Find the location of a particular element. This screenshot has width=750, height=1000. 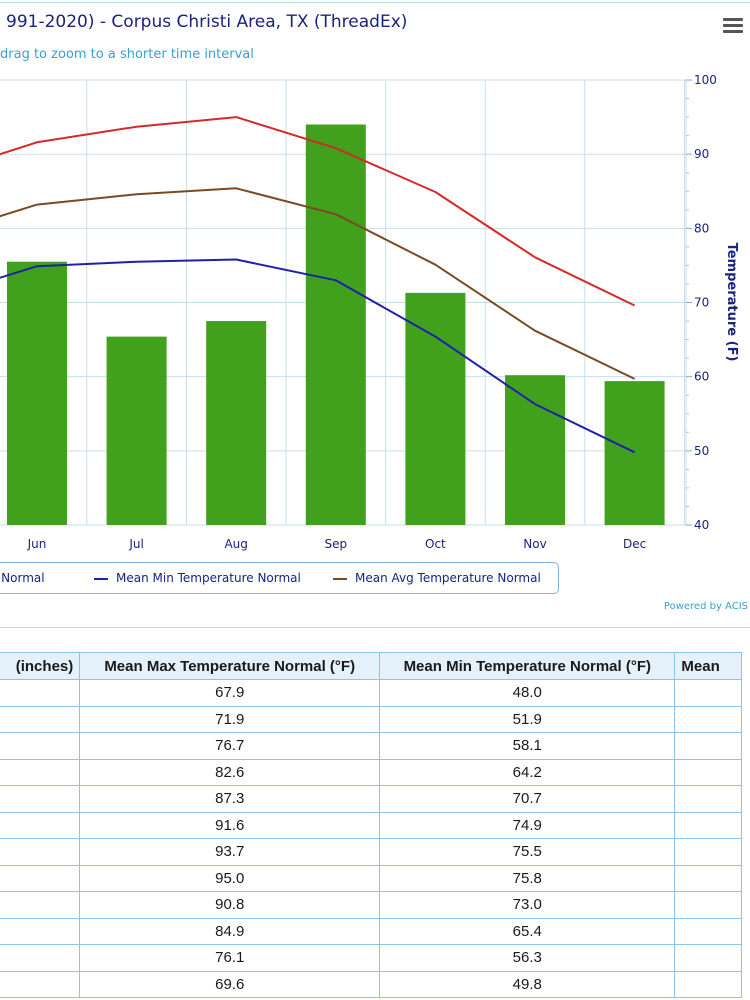

bar-jun is located at coordinates (37, 393).